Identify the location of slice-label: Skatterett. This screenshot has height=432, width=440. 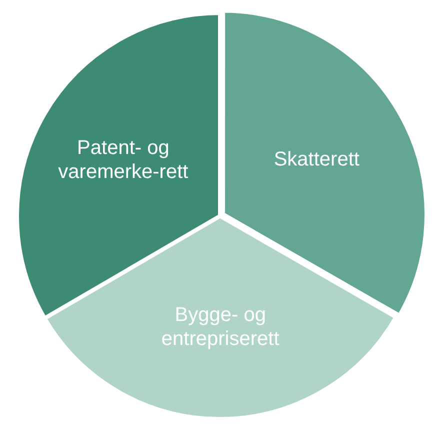
(317, 159).